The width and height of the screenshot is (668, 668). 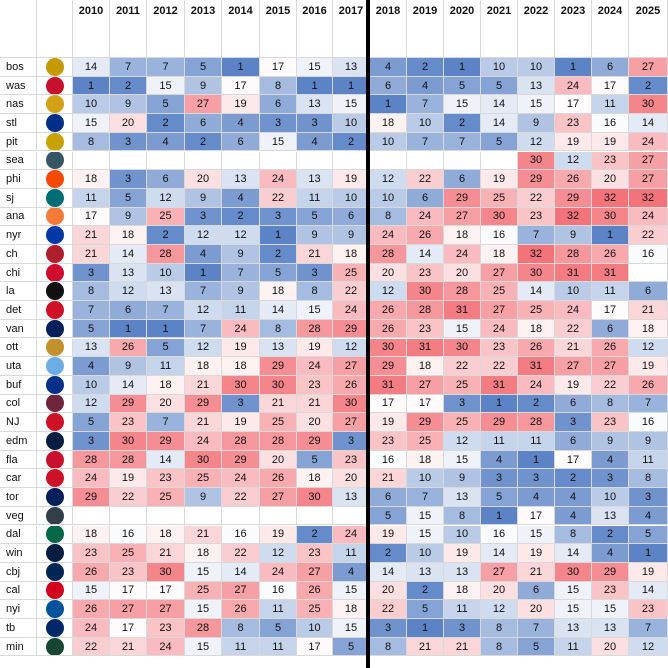 I want to click on rank-cell, so click(x=388, y=161).